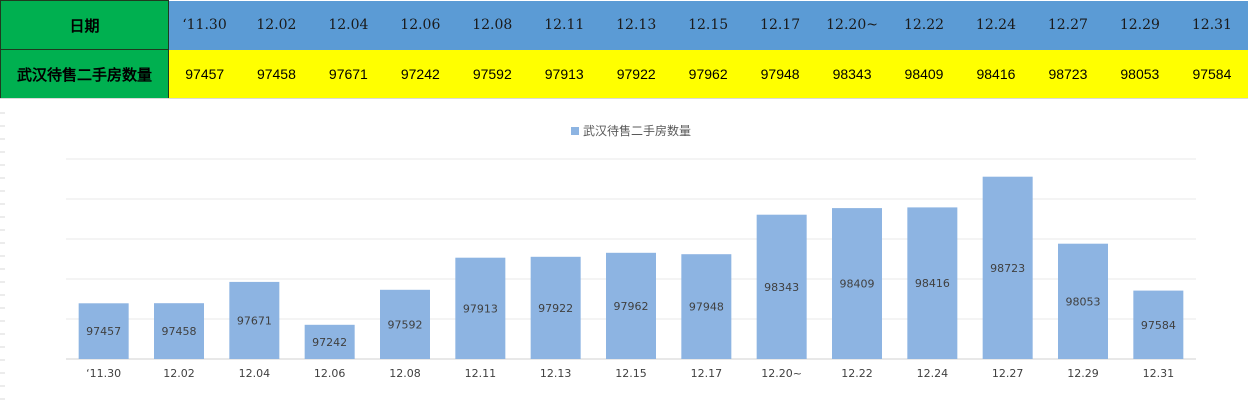 The width and height of the screenshot is (1248, 404). What do you see at coordinates (103, 373) in the screenshot?
I see `x-tick-label: ‘11.30` at bounding box center [103, 373].